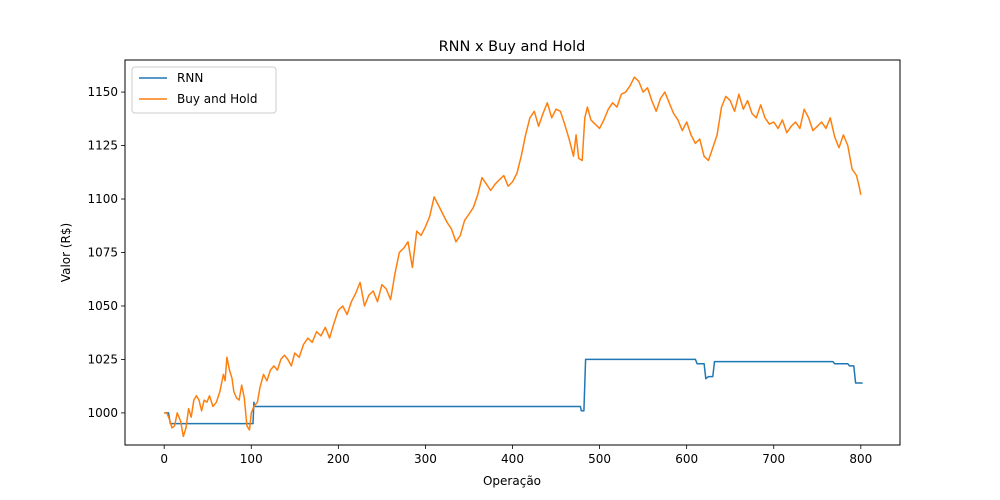  I want to click on x-tick-label: 0, so click(164, 459).